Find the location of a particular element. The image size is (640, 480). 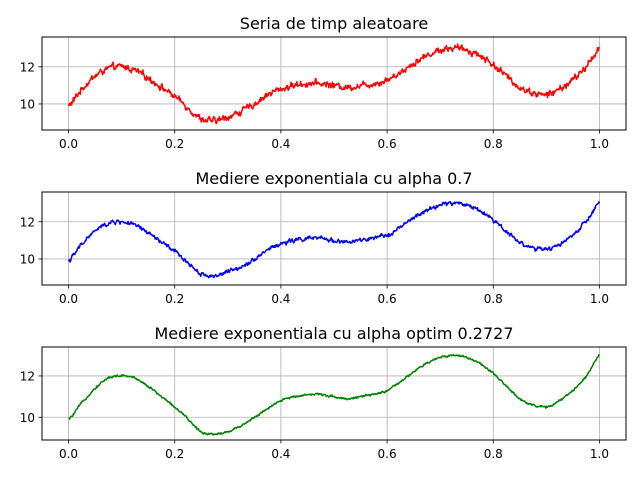

subplot-3-xtick-label-1: 0.2 is located at coordinates (174, 454).